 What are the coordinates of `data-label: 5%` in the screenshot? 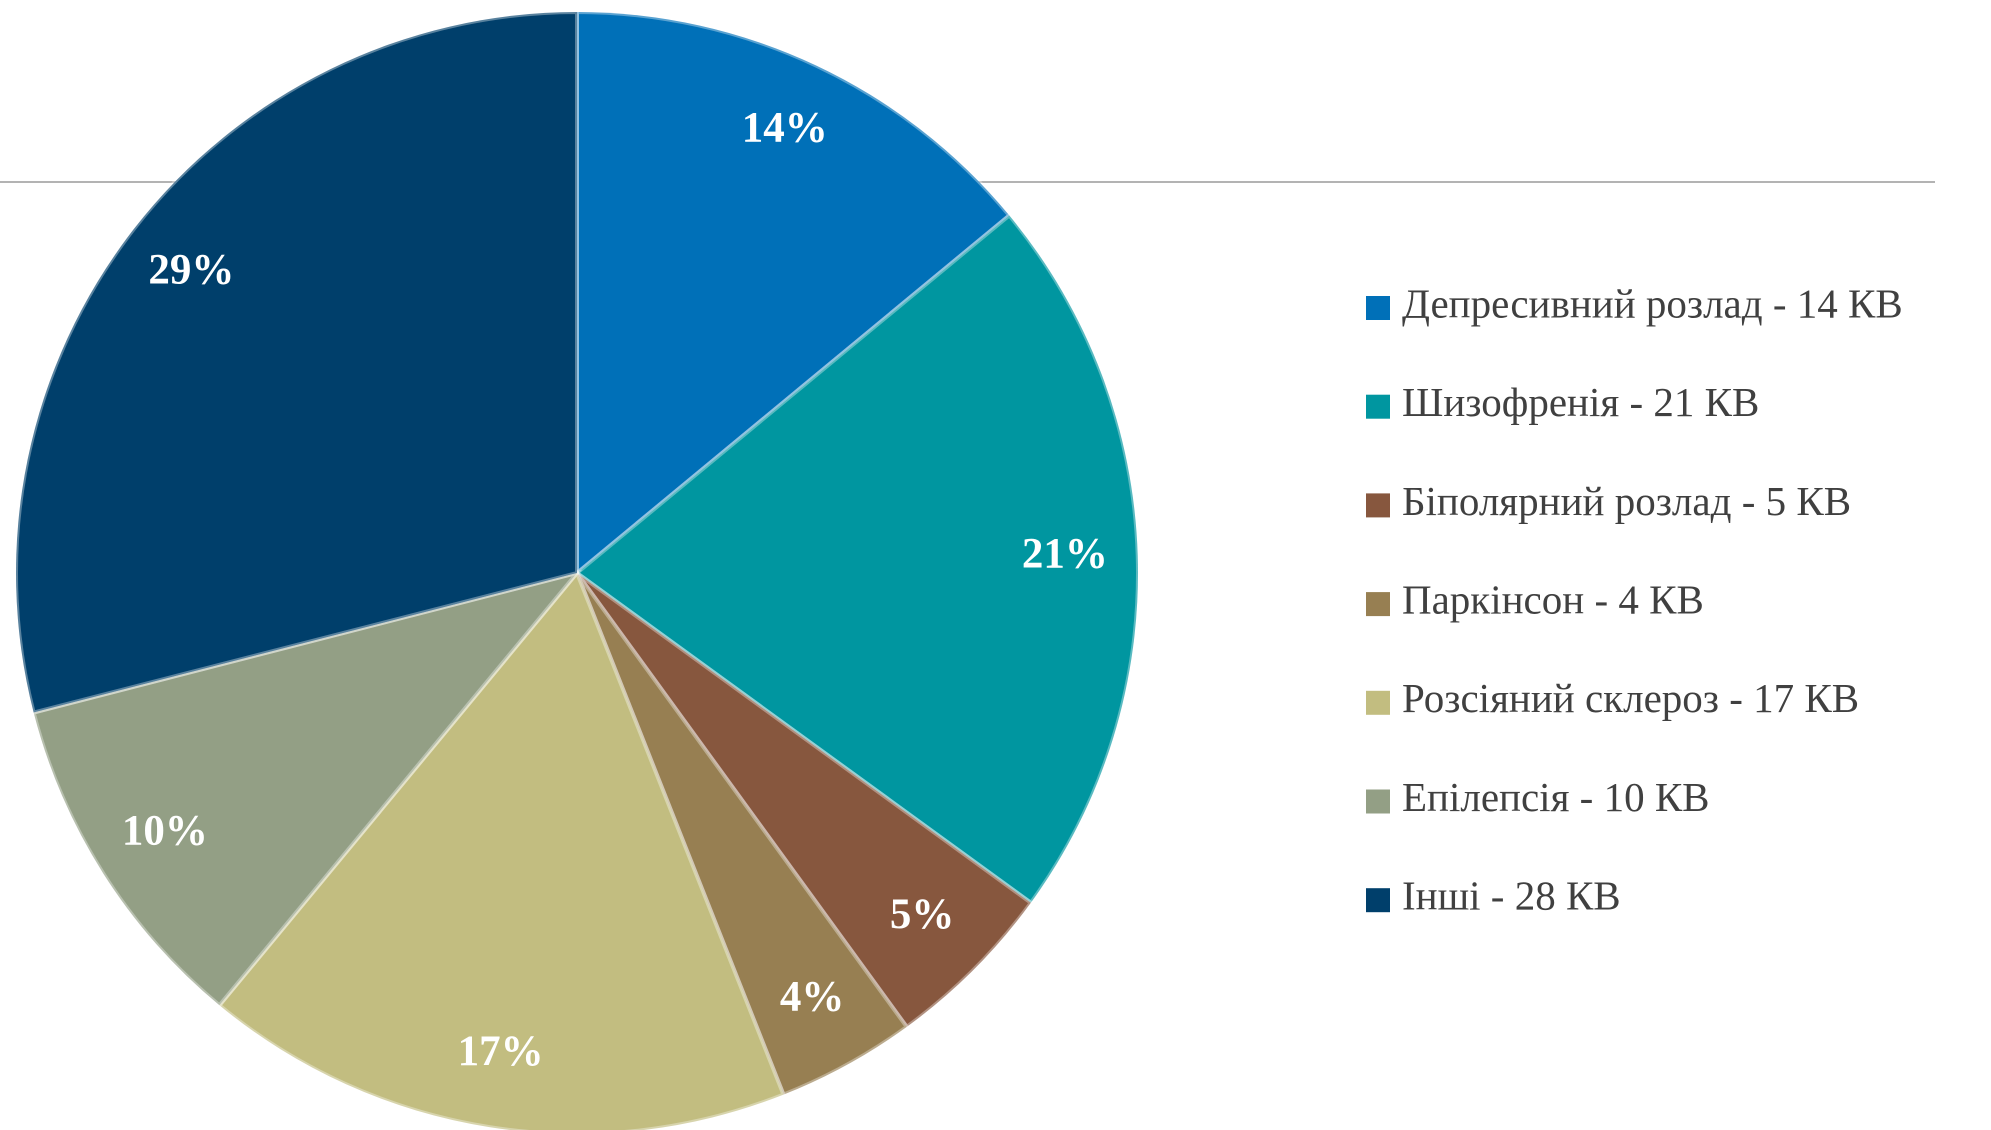 It's located at (922, 914).